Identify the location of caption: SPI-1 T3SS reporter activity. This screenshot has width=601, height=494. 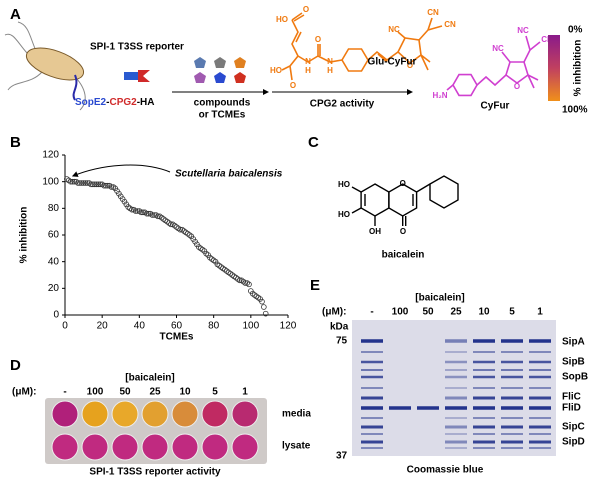
(155, 472).